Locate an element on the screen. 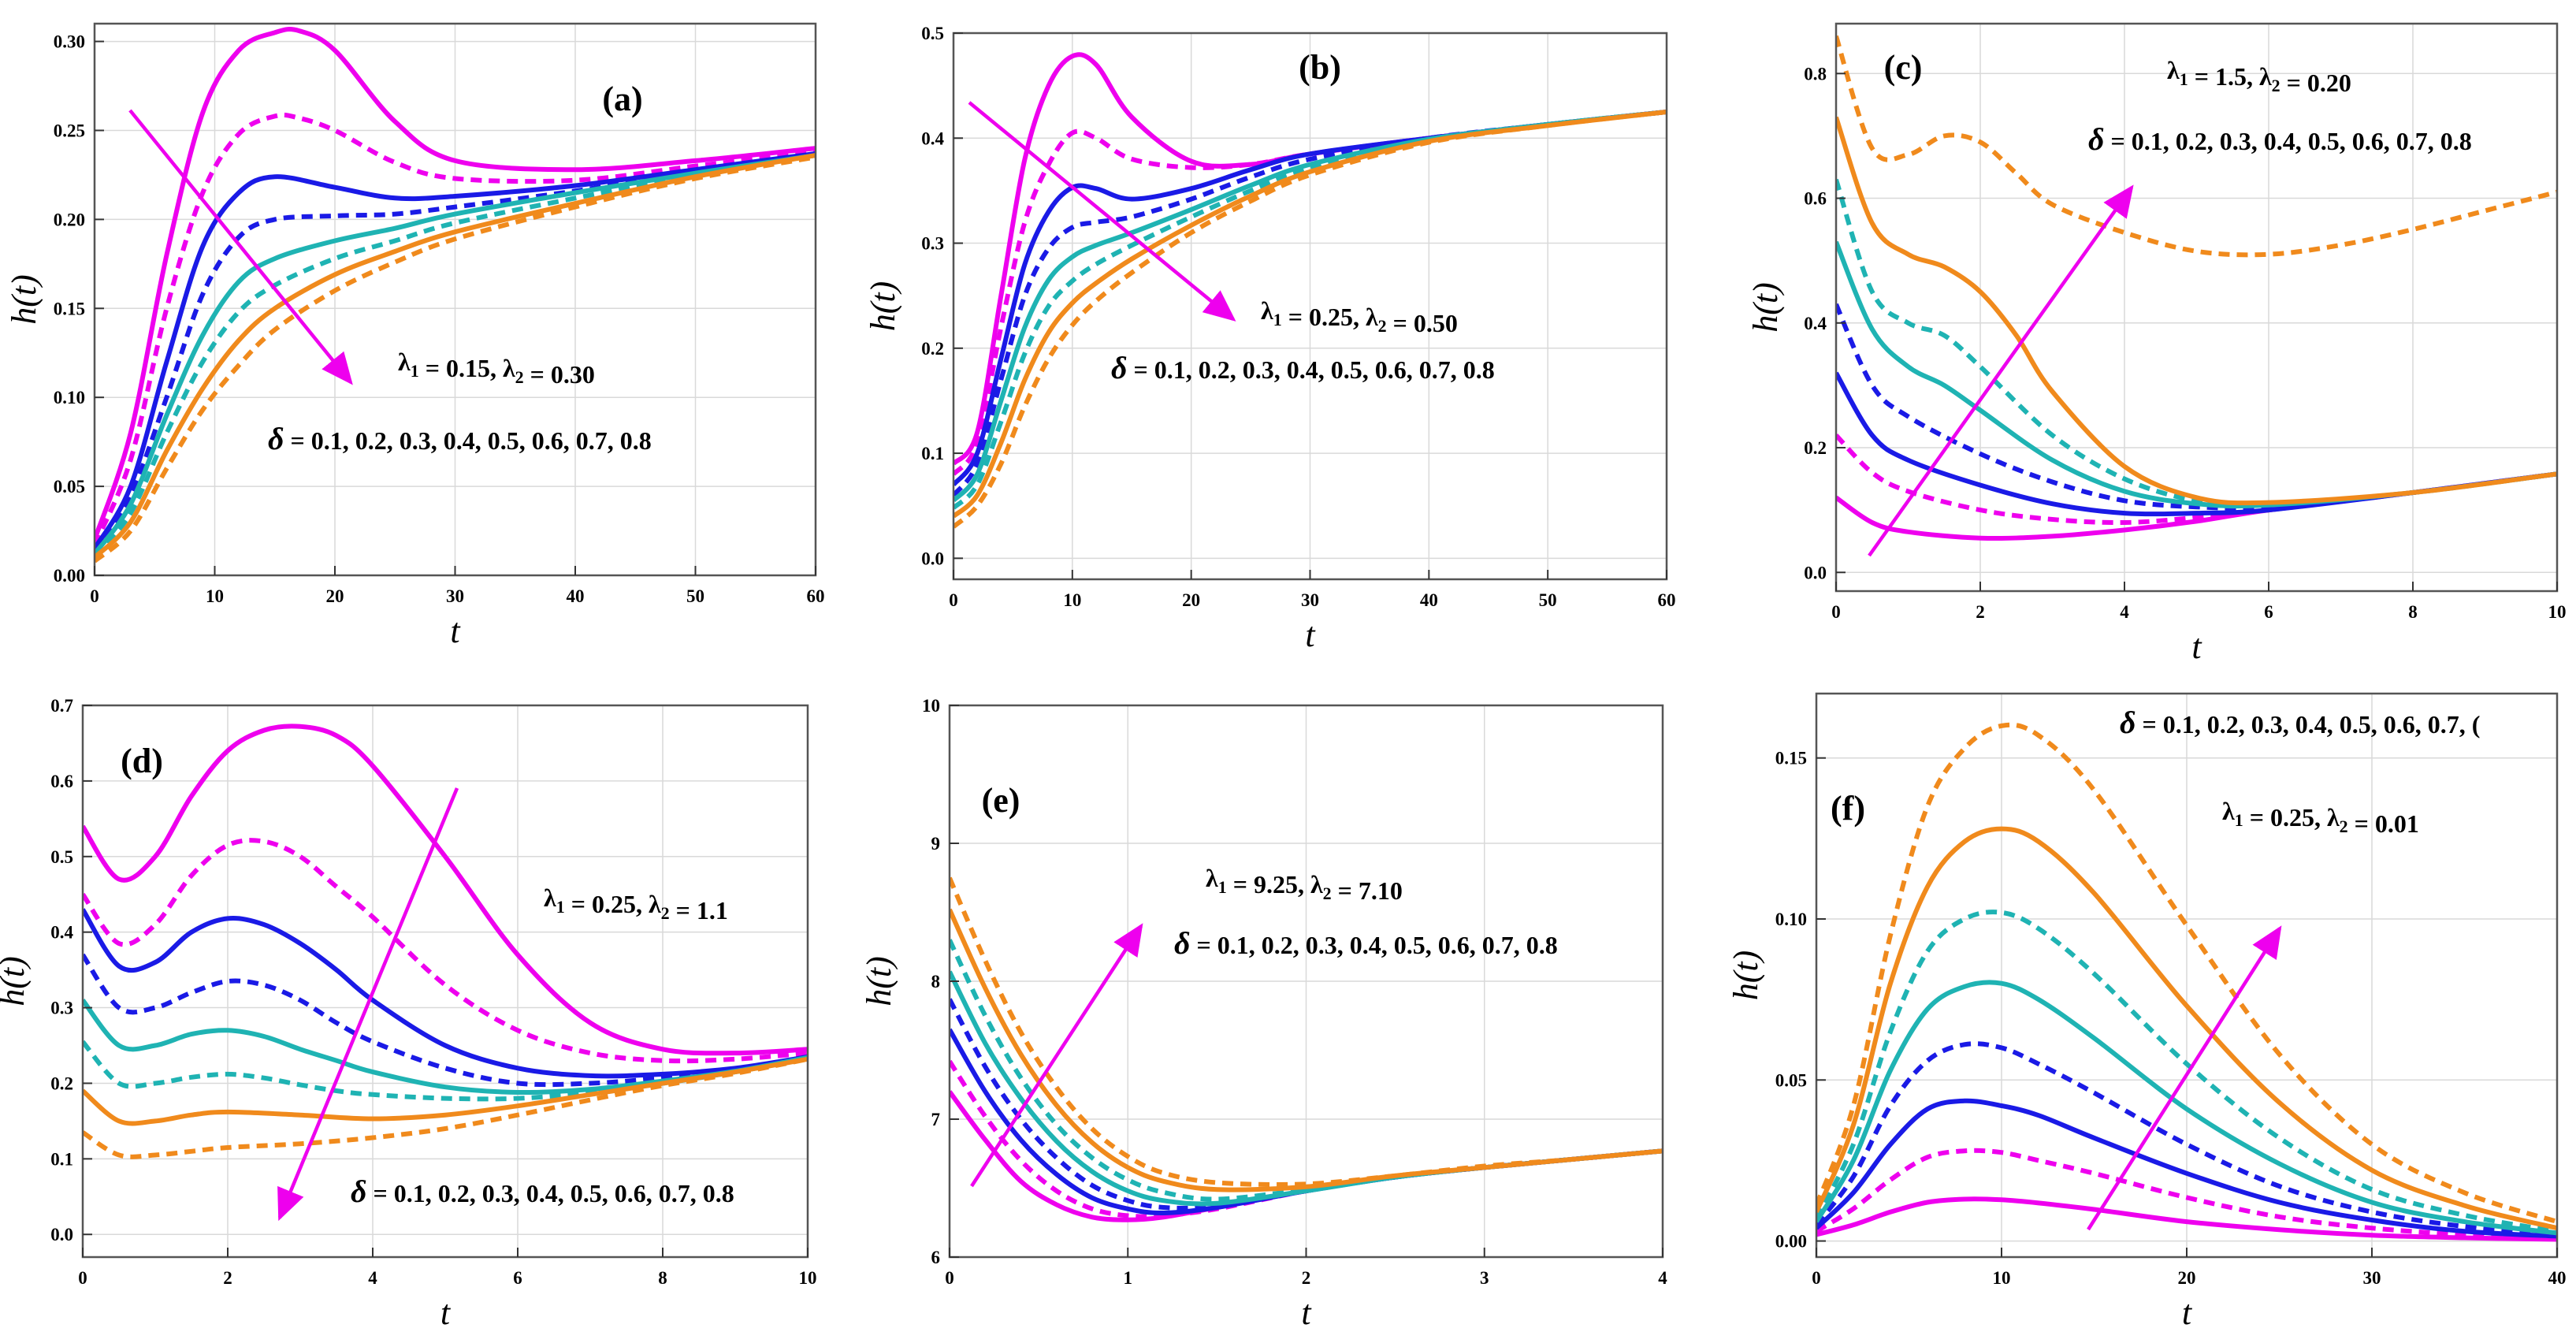  y-tick-label: 9 is located at coordinates (936, 844).